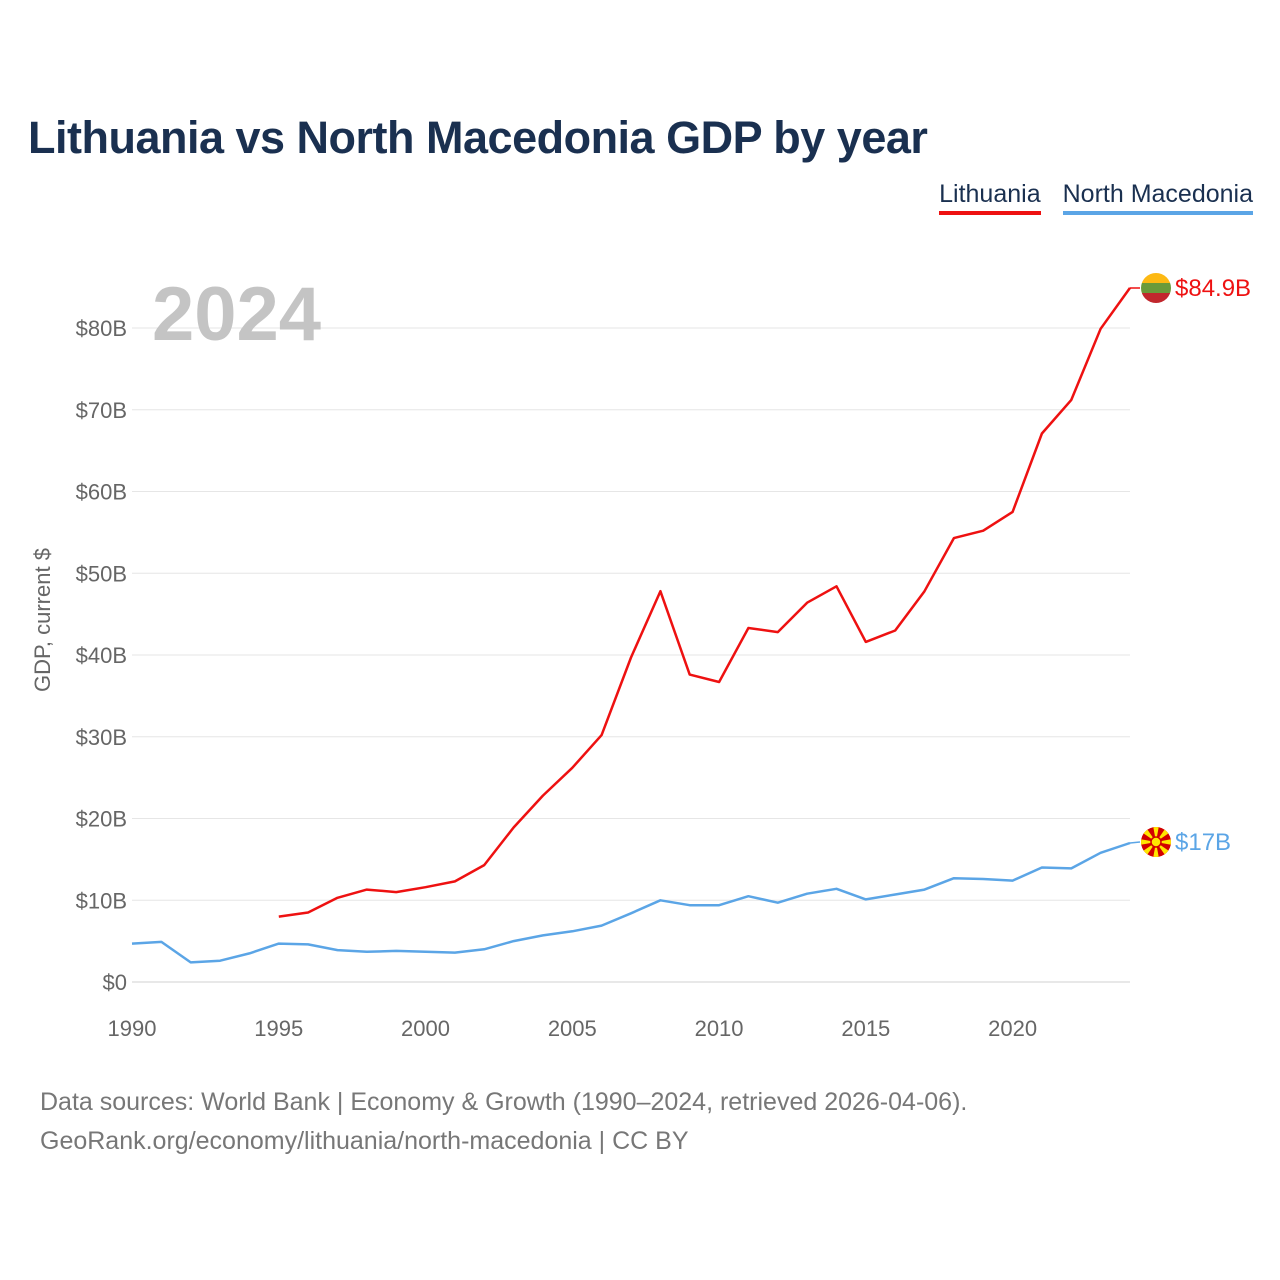 Image resolution: width=1280 pixels, height=1280 pixels. Describe the element at coordinates (1203, 842) in the screenshot. I see `end-value-label: $17B` at that location.